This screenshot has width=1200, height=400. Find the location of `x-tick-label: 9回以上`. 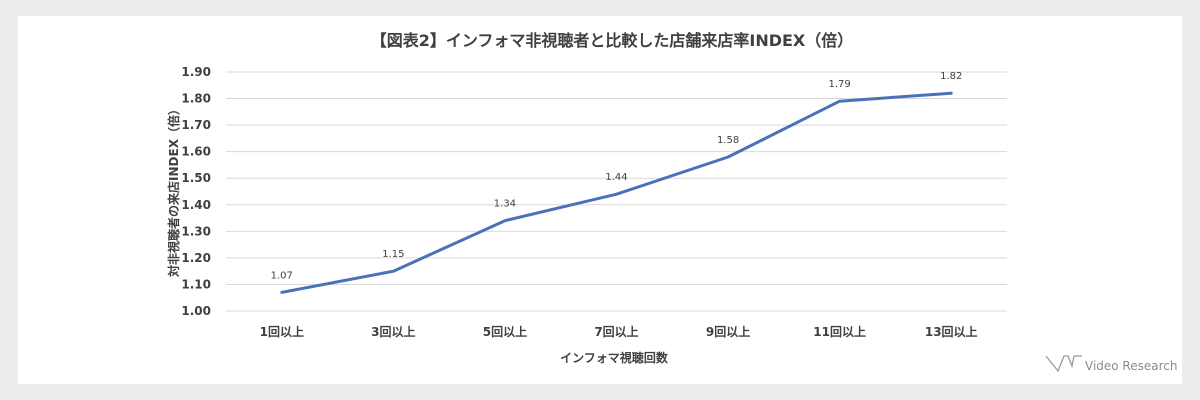

x-tick-label: 9回以上 is located at coordinates (728, 331).